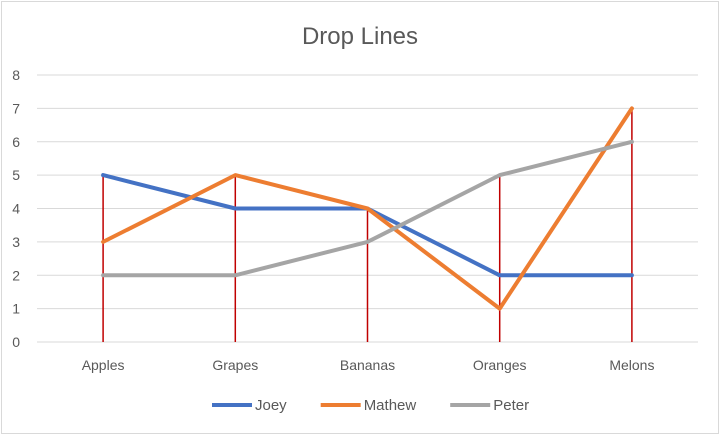 The image size is (722, 437). Describe the element at coordinates (16, 275) in the screenshot. I see `y-tick-label-2: 2` at that location.